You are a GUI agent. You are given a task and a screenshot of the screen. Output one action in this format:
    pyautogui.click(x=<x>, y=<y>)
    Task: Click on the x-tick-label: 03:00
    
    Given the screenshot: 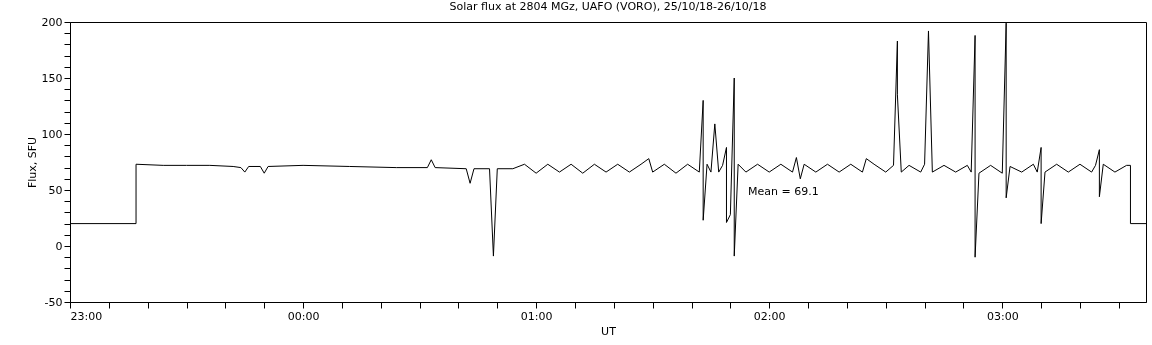 What is the action you would take?
    pyautogui.click(x=1002, y=316)
    